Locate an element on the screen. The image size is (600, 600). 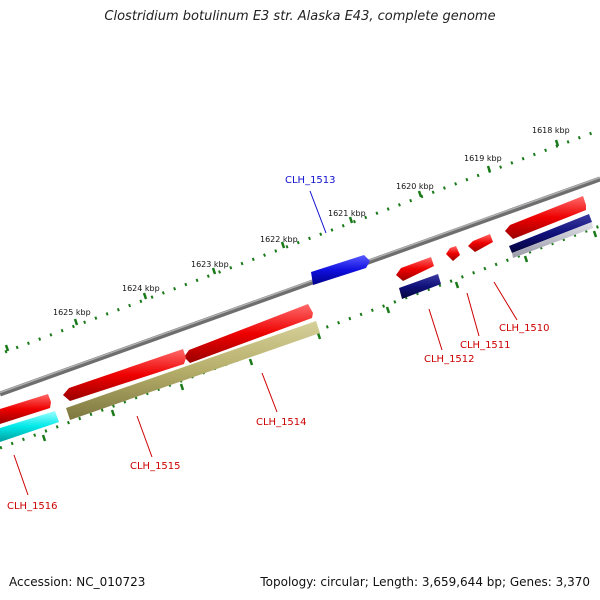
kbp-label: 1620 kbp is located at coordinates (415, 186).